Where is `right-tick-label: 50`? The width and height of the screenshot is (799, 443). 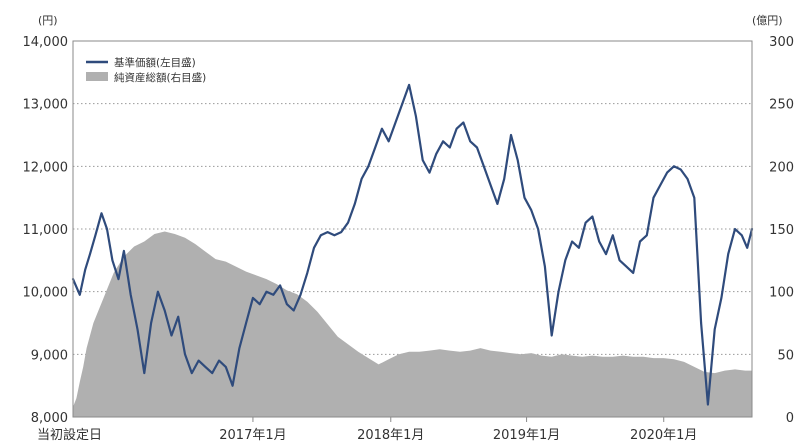 right-tick-label: 50 is located at coordinates (785, 355).